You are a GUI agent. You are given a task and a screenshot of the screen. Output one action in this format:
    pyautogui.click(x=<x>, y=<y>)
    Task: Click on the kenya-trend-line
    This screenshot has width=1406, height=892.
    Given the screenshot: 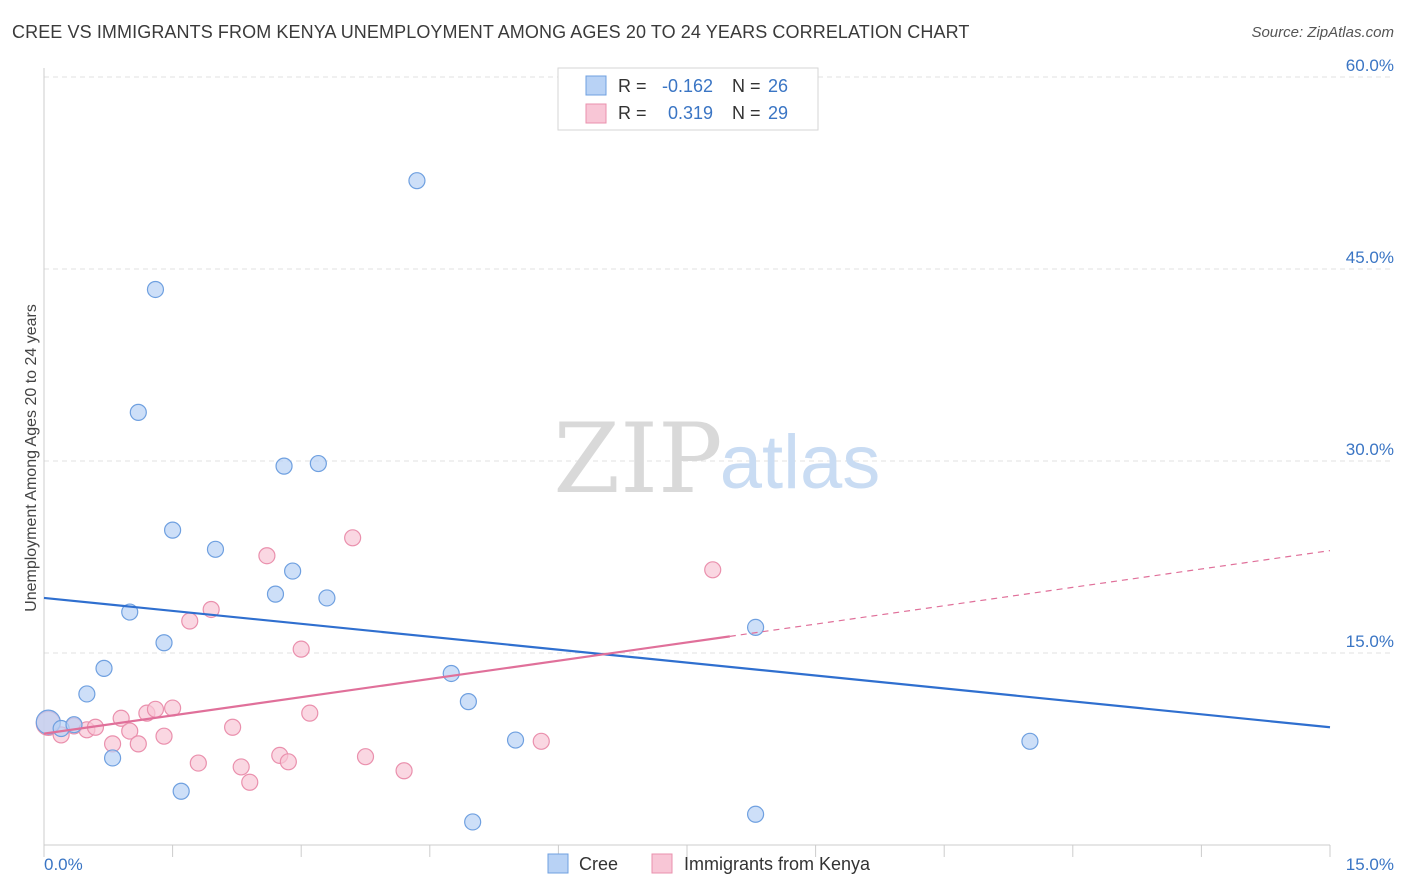 What is the action you would take?
    pyautogui.click(x=387, y=685)
    